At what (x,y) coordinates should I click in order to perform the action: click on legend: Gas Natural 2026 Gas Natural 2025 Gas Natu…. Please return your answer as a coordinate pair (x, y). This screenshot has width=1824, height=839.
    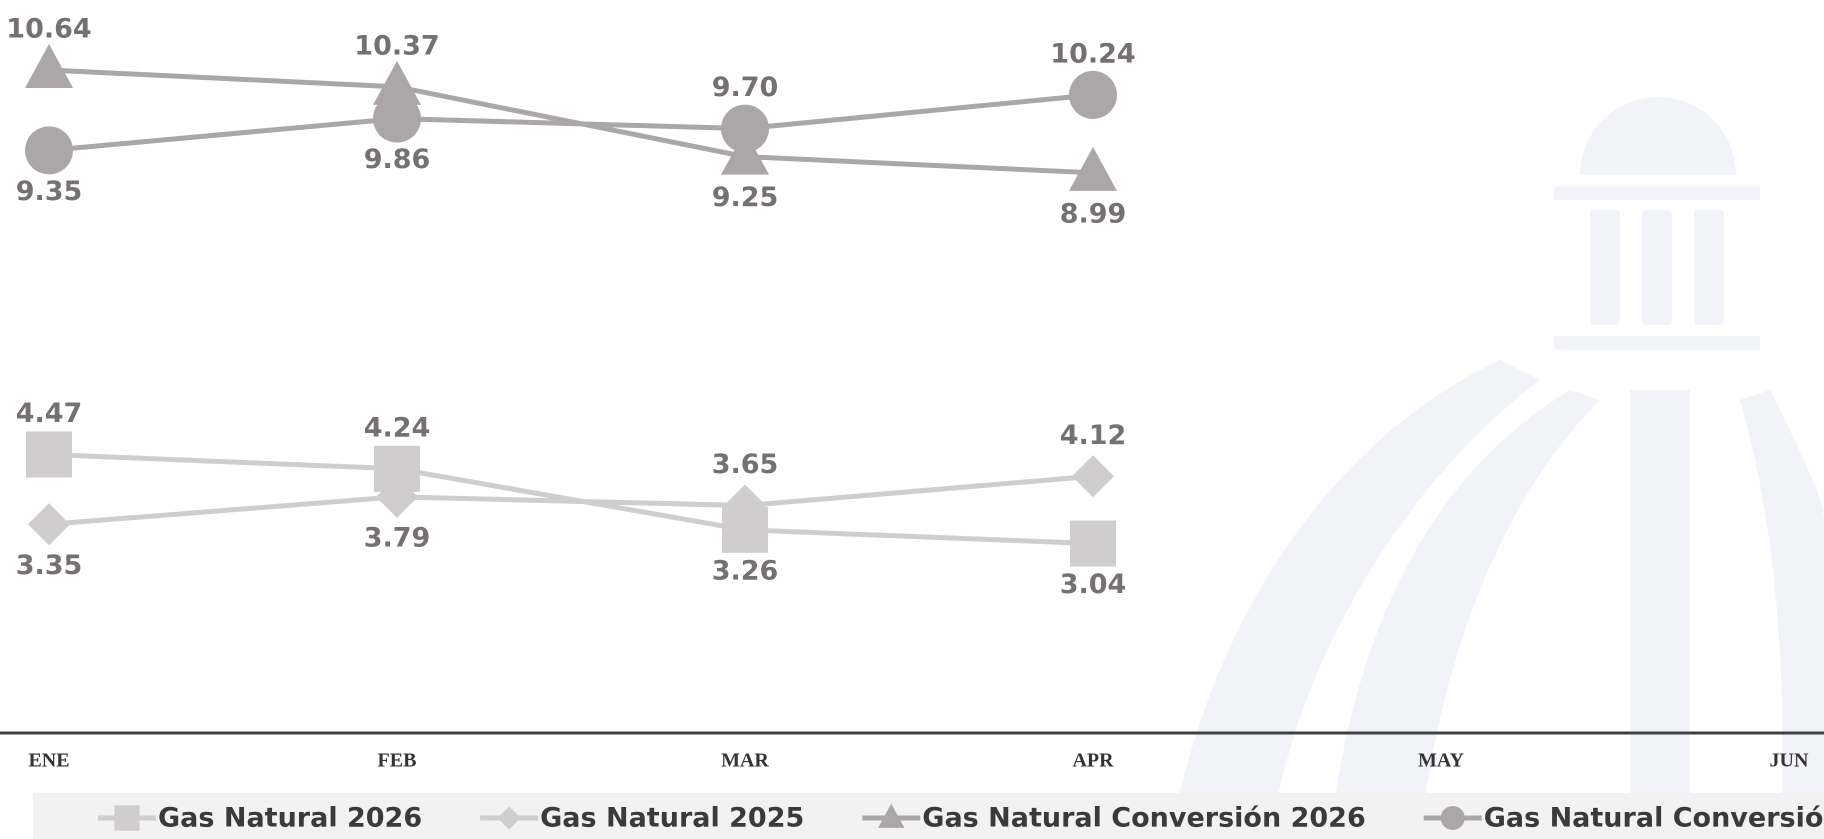
    Looking at the image, I should click on (961, 818).